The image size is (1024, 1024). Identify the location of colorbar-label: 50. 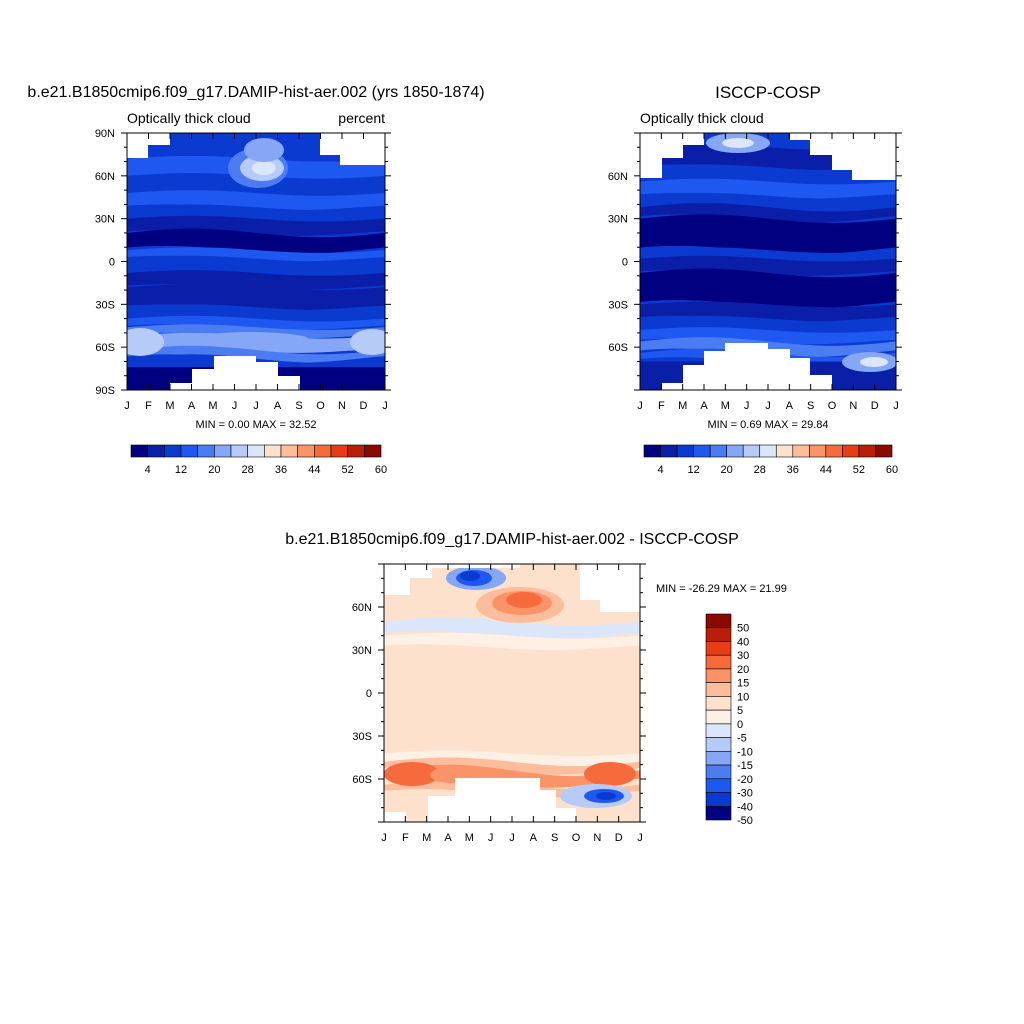
(743, 629).